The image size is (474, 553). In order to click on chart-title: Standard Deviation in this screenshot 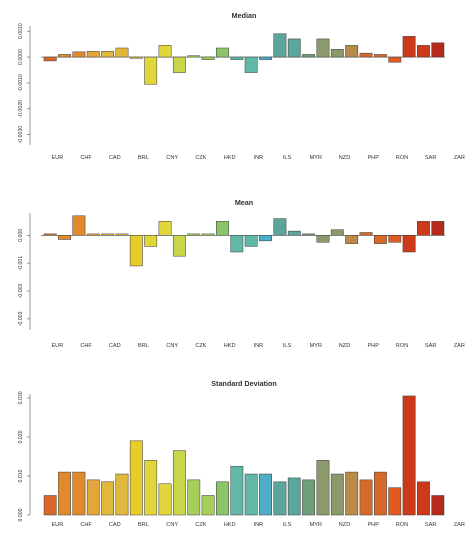, I will do `click(244, 383)`.